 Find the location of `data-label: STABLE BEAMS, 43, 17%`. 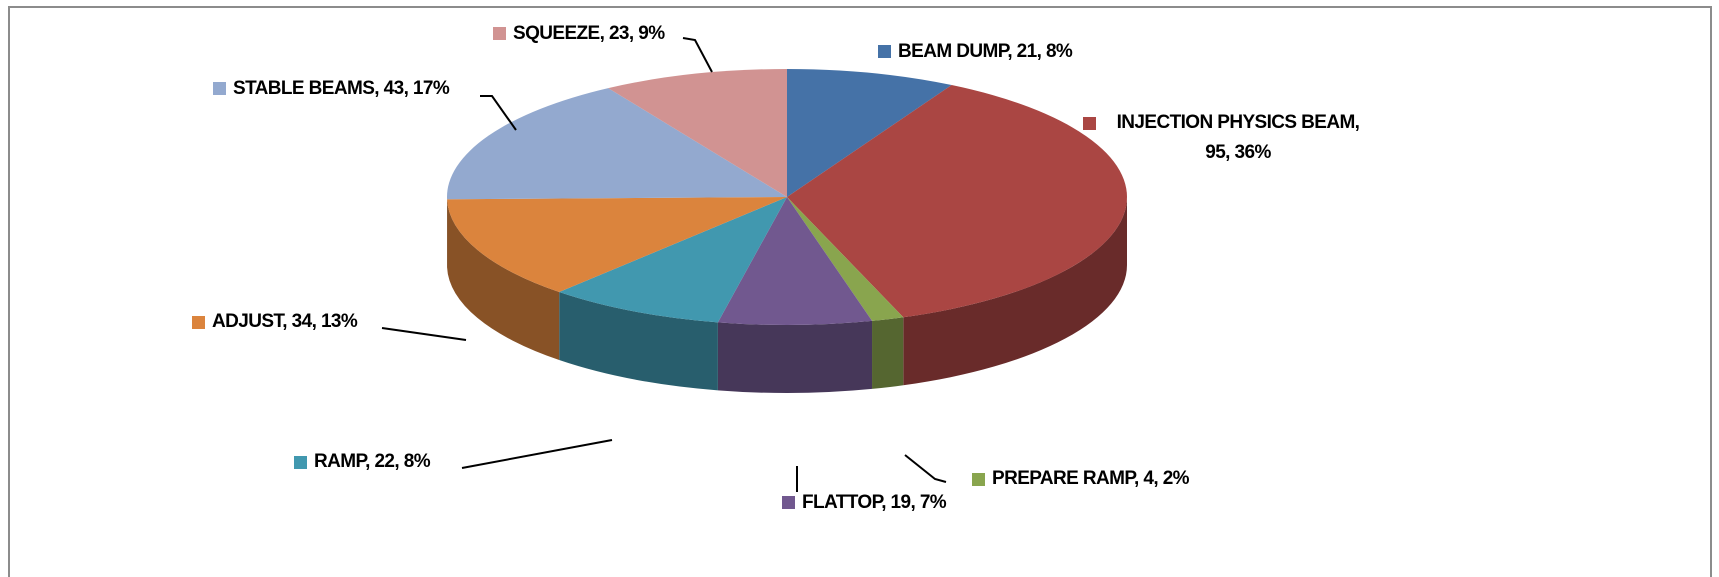

data-label: STABLE BEAMS, 43, 17% is located at coordinates (341, 88).